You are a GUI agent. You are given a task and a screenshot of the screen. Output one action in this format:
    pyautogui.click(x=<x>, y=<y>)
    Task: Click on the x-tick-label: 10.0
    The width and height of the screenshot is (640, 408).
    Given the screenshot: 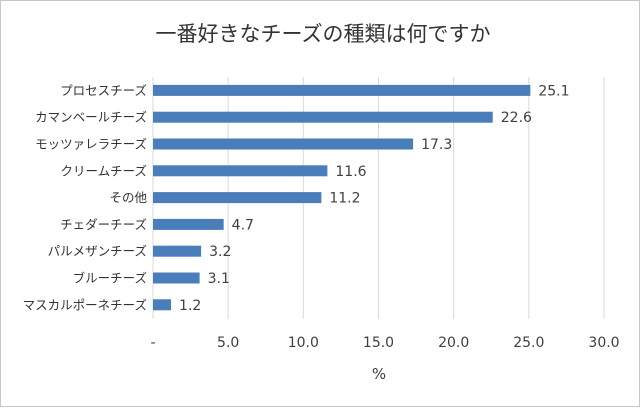 What is the action you would take?
    pyautogui.click(x=303, y=343)
    